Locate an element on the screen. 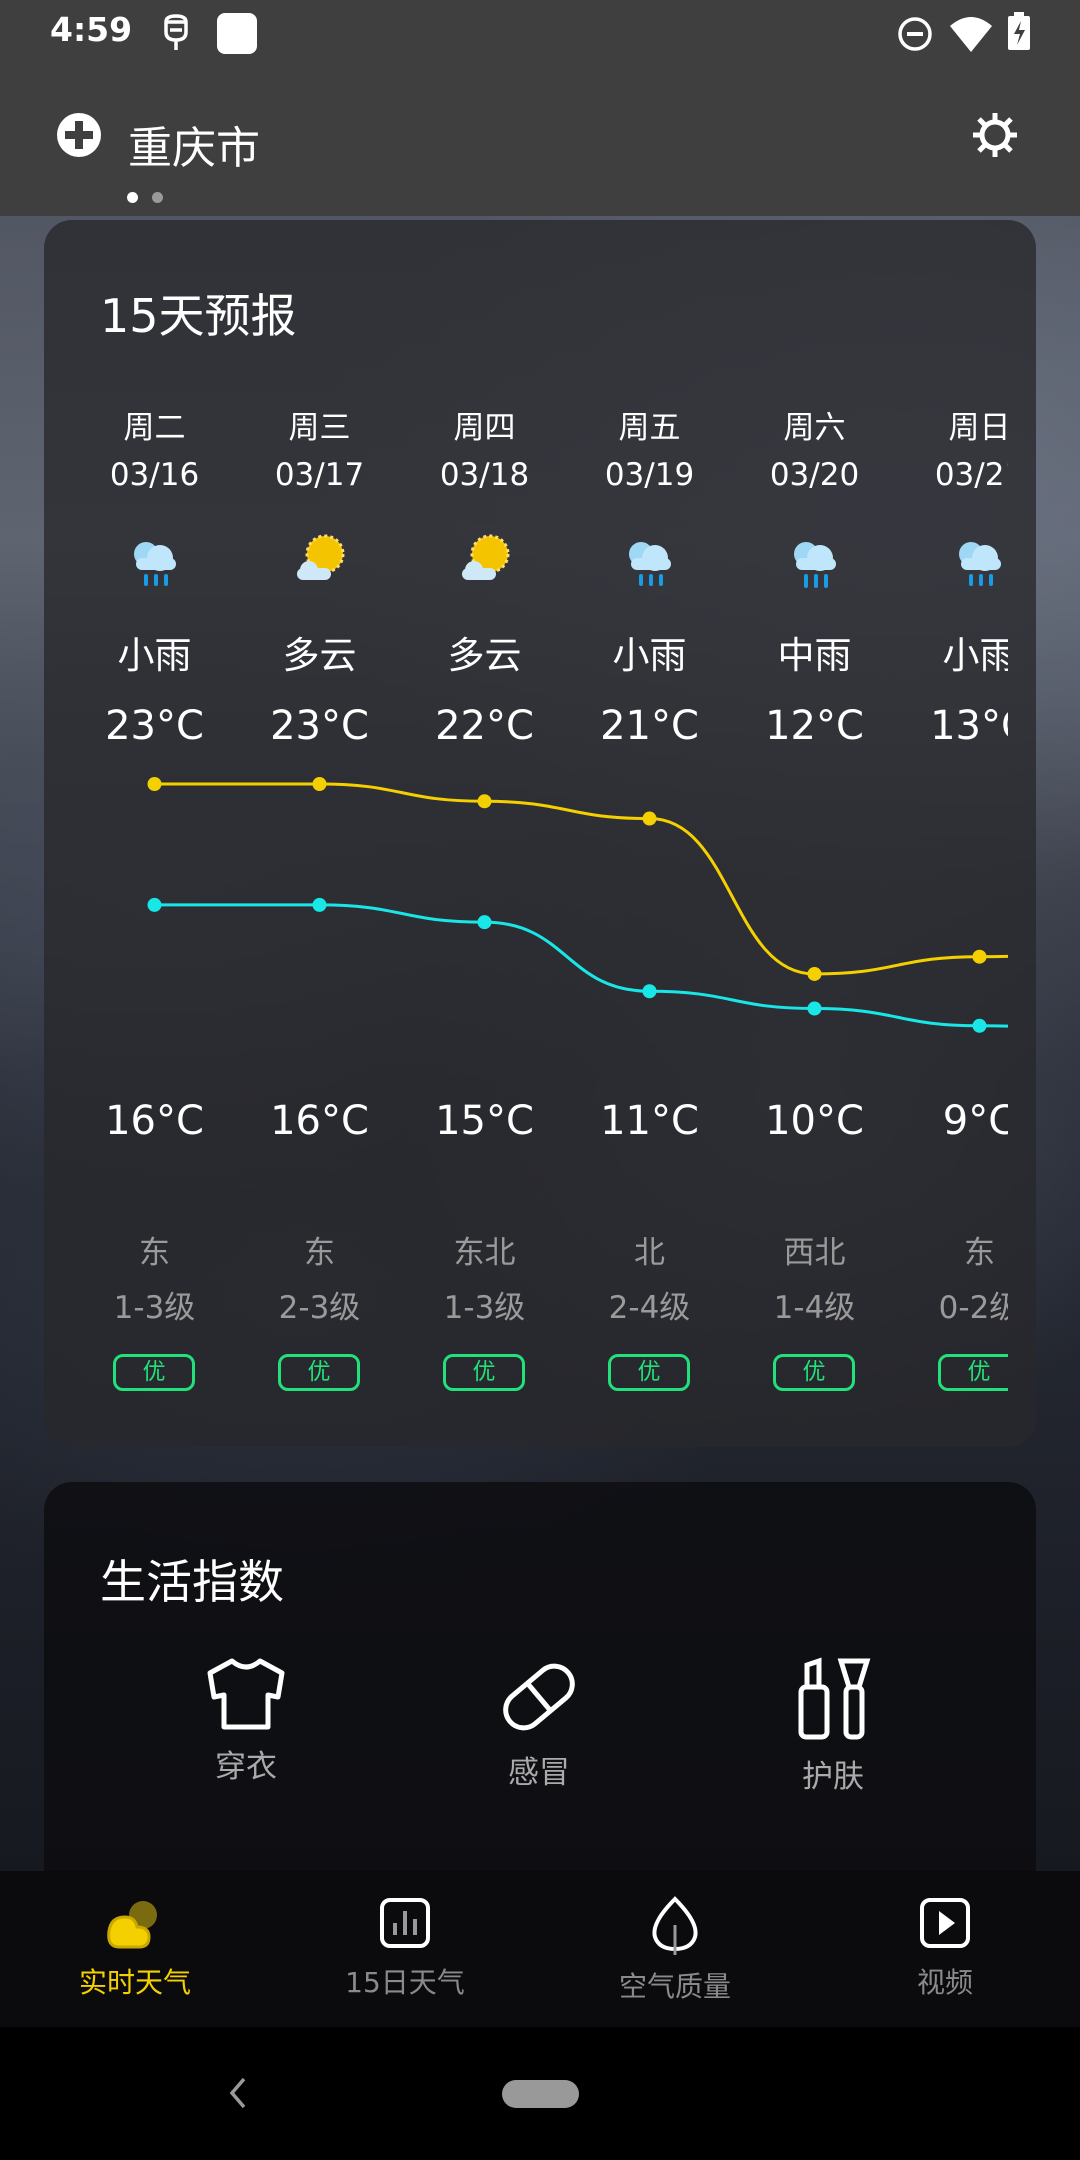  dnd-icon is located at coordinates (915, 34).